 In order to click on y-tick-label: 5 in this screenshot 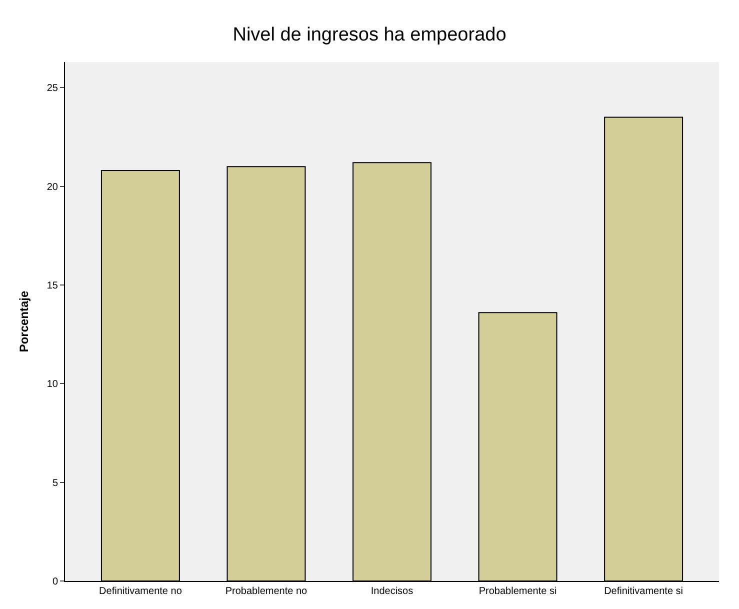, I will do `click(55, 483)`.